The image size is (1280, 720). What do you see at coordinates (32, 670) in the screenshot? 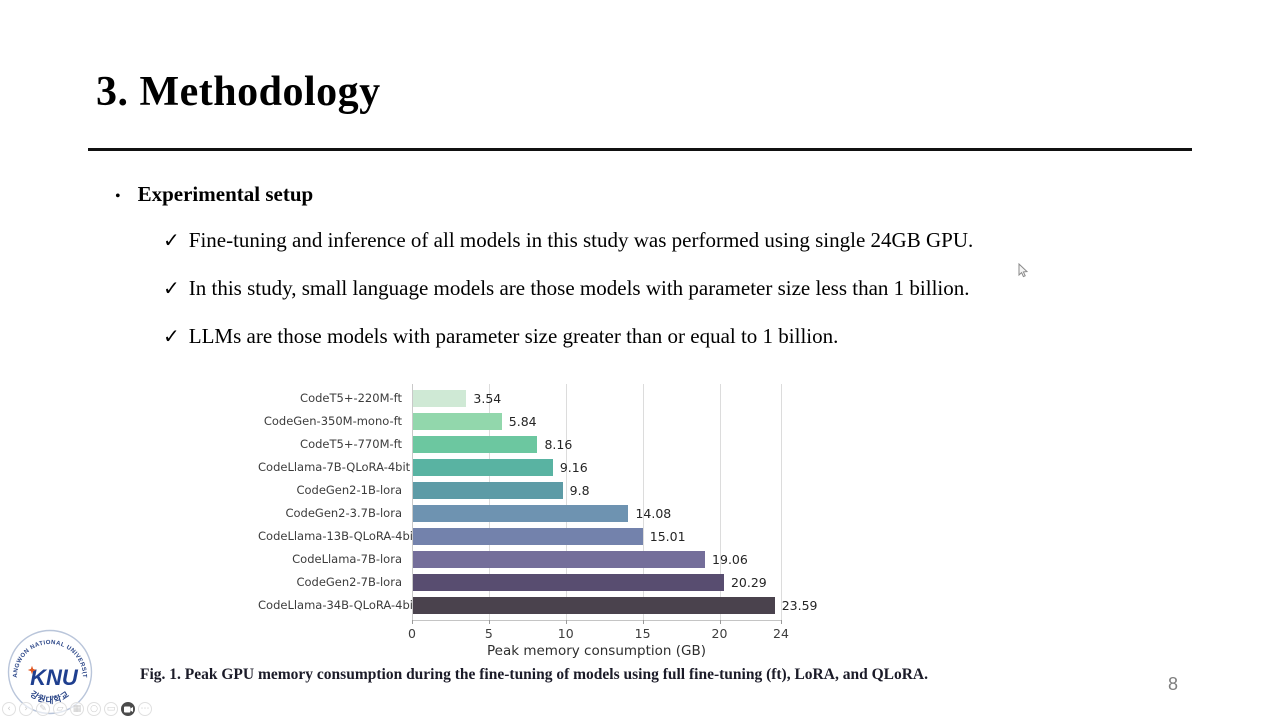
I see `logo-accent-star` at bounding box center [32, 670].